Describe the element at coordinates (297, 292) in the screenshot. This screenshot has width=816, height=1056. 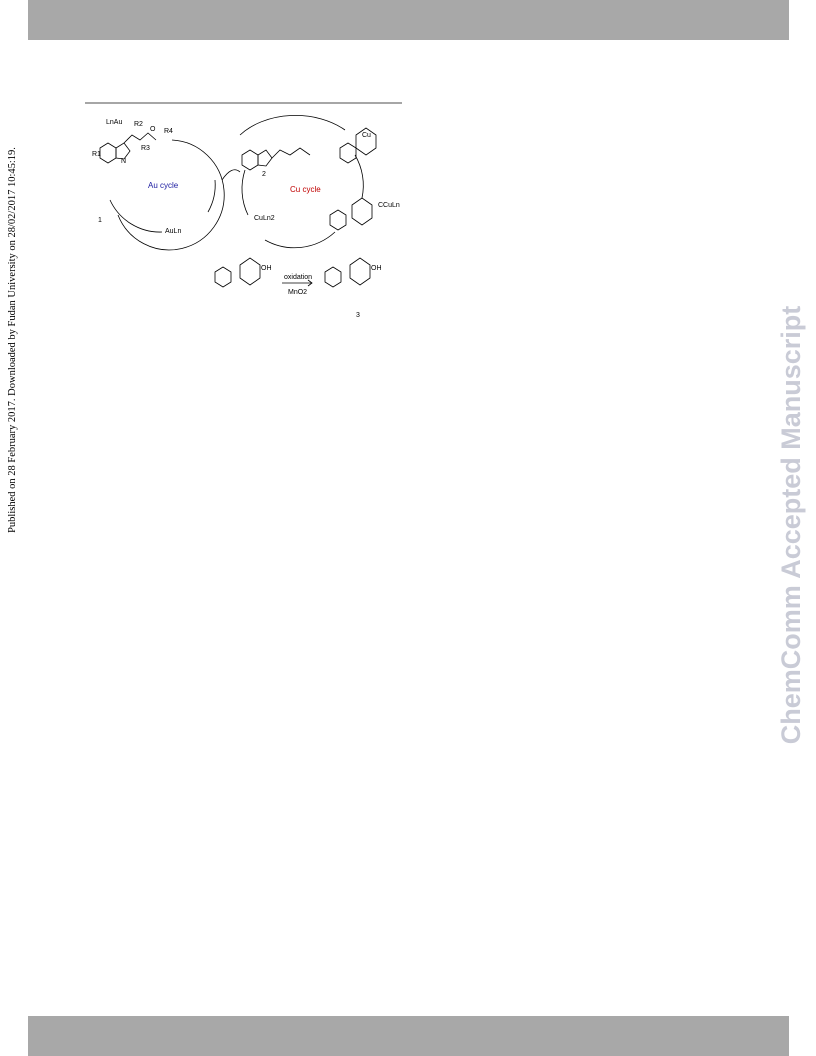
I see `label: MnO2` at that location.